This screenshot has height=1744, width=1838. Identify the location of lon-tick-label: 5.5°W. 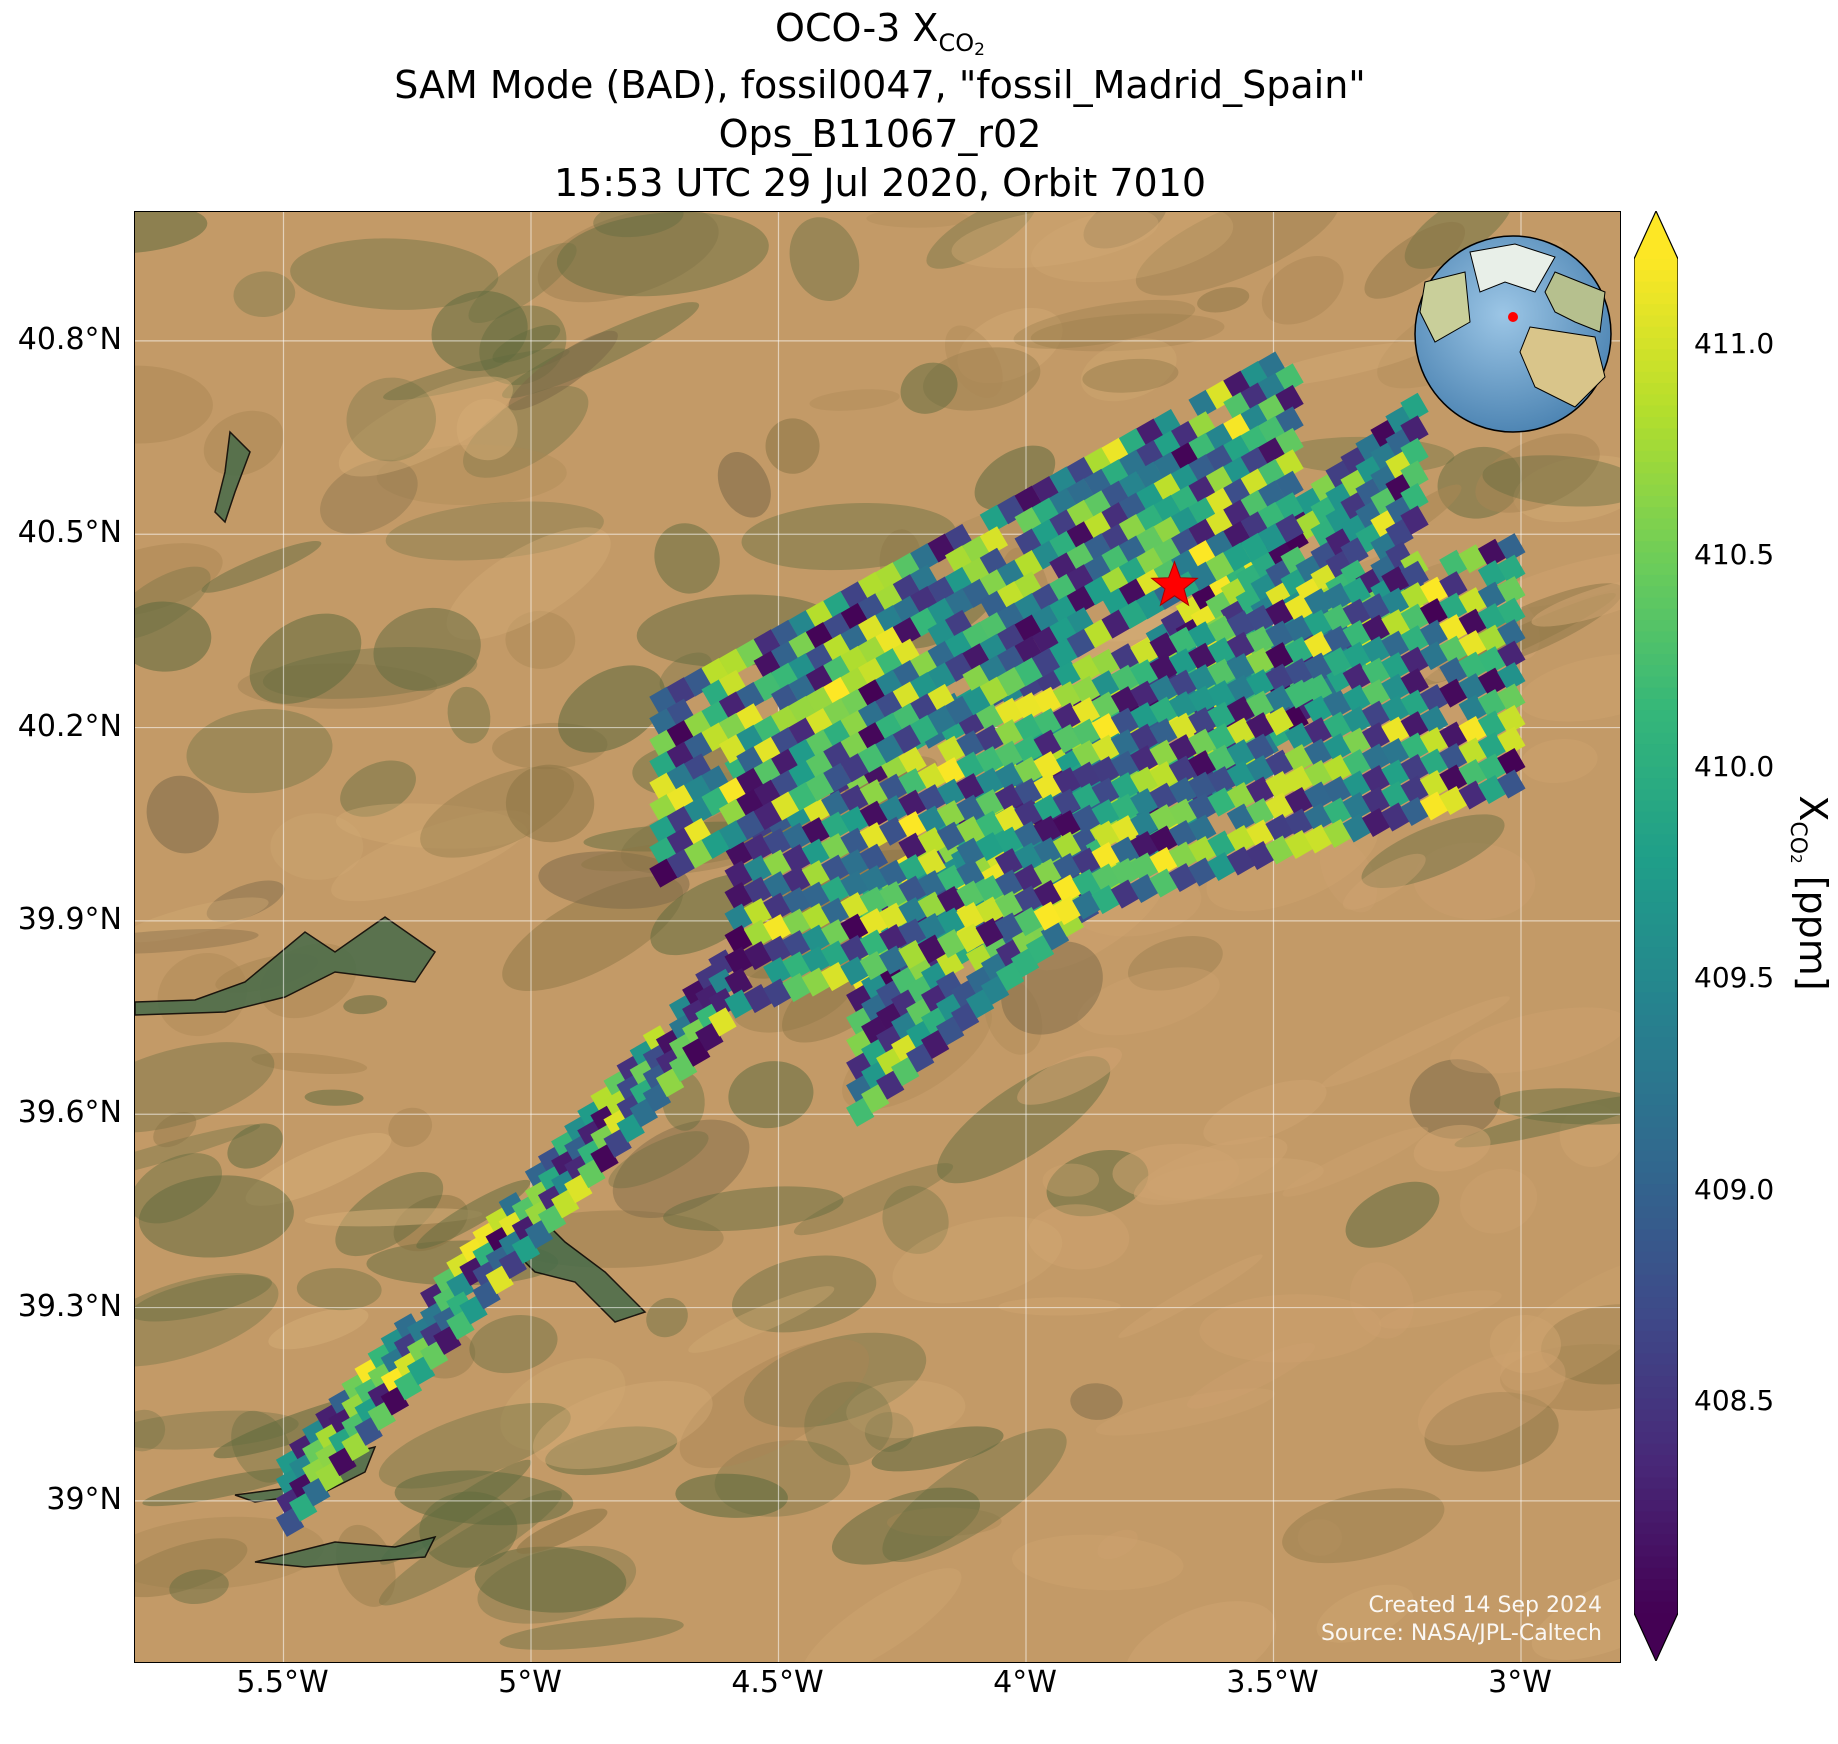
(282, 1682).